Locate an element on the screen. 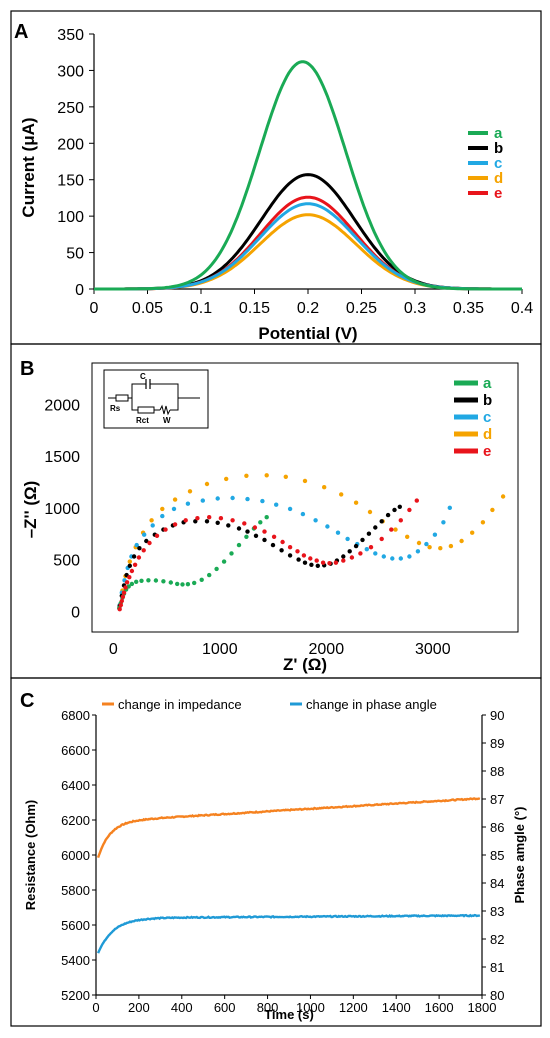  y-tick-label-a: 200 is located at coordinates (70, 144).